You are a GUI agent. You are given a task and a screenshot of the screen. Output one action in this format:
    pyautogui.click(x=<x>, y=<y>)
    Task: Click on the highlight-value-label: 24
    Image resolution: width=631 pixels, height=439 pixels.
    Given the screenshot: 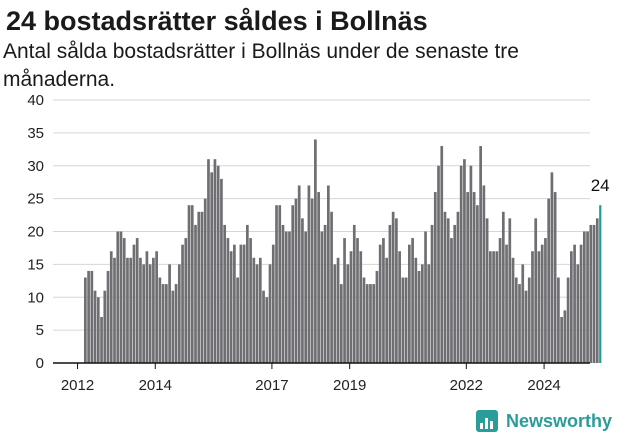 What is the action you would take?
    pyautogui.click(x=600, y=185)
    